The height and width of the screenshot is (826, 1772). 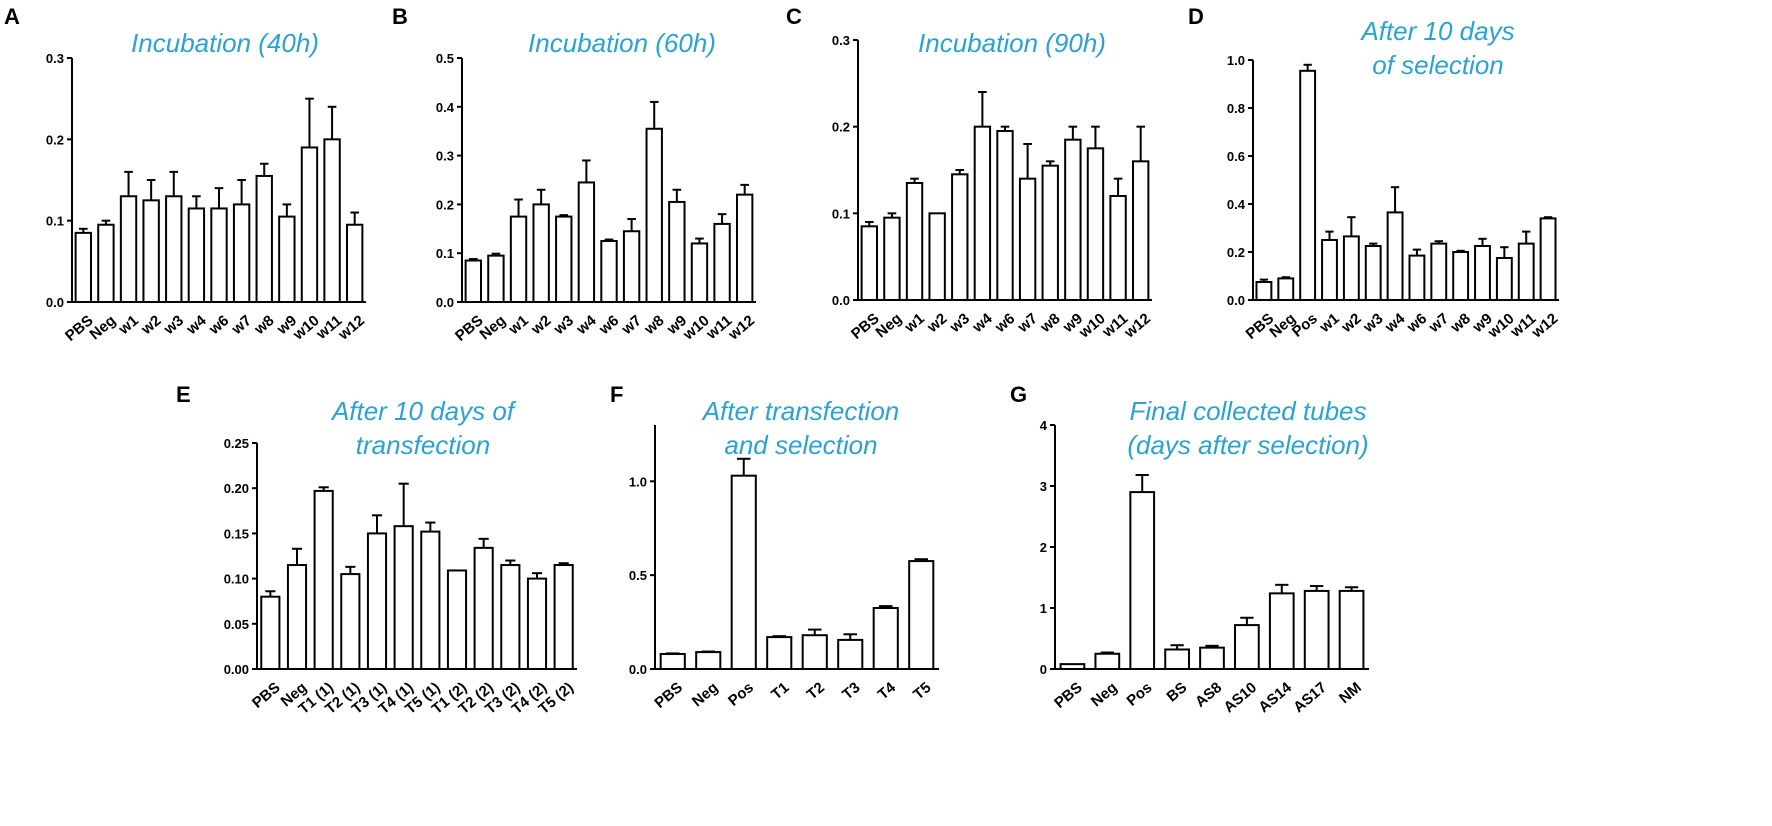 I want to click on y-tick-label: 0.0, so click(x=1236, y=300).